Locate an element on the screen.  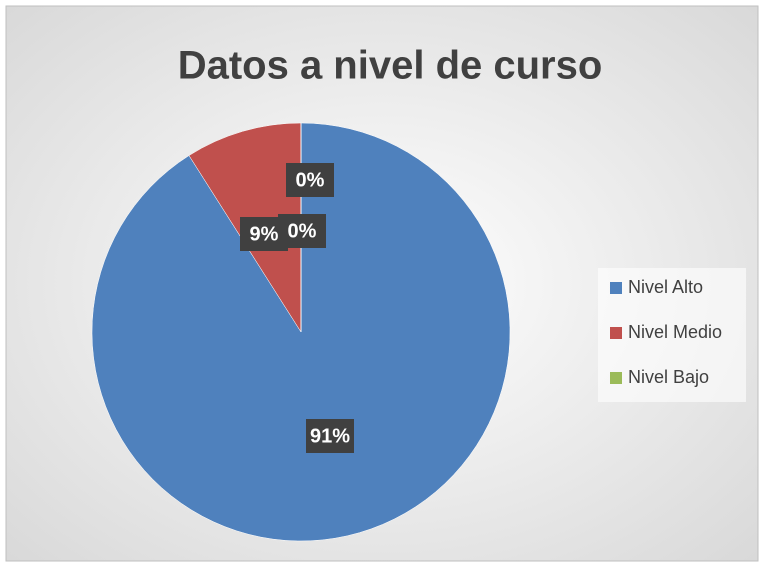
legend-label: Nivel Bajo is located at coordinates (668, 377).